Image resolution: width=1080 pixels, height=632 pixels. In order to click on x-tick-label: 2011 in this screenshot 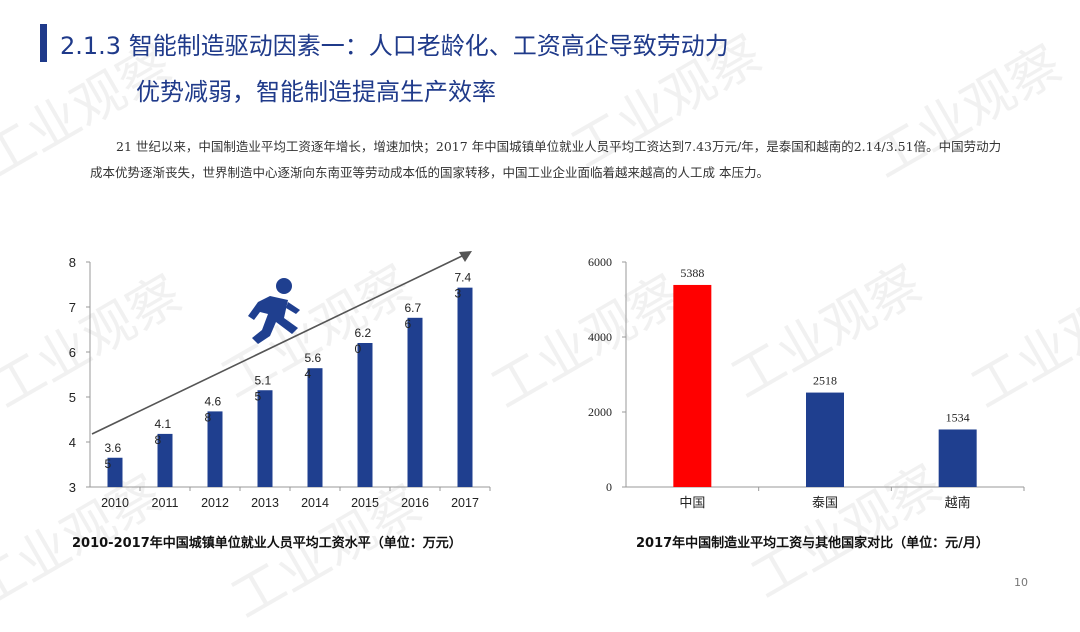, I will do `click(165, 503)`.